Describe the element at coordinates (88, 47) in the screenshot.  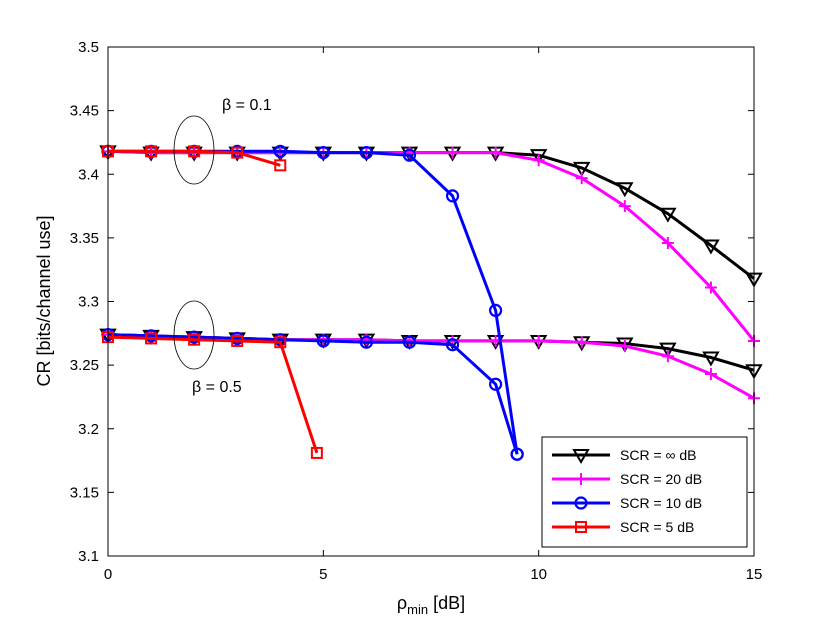
I see `y-tick-label-8: 3.5` at that location.